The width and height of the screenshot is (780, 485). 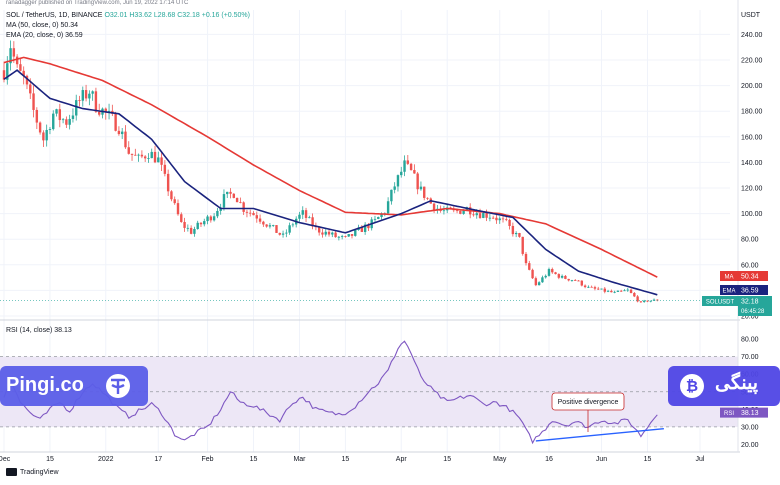 What do you see at coordinates (42, 25) in the screenshot?
I see `ma-legend: MA (50, close, 0) 50.34` at bounding box center [42, 25].